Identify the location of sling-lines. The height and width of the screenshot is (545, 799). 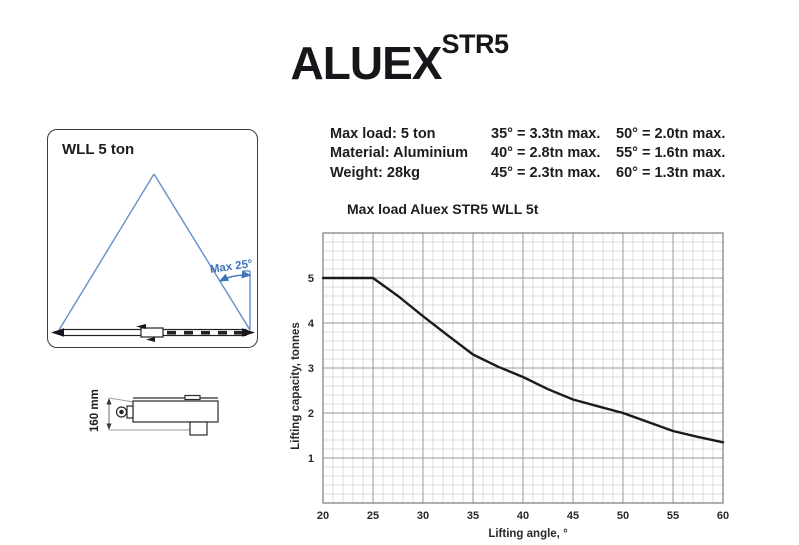
(154, 252).